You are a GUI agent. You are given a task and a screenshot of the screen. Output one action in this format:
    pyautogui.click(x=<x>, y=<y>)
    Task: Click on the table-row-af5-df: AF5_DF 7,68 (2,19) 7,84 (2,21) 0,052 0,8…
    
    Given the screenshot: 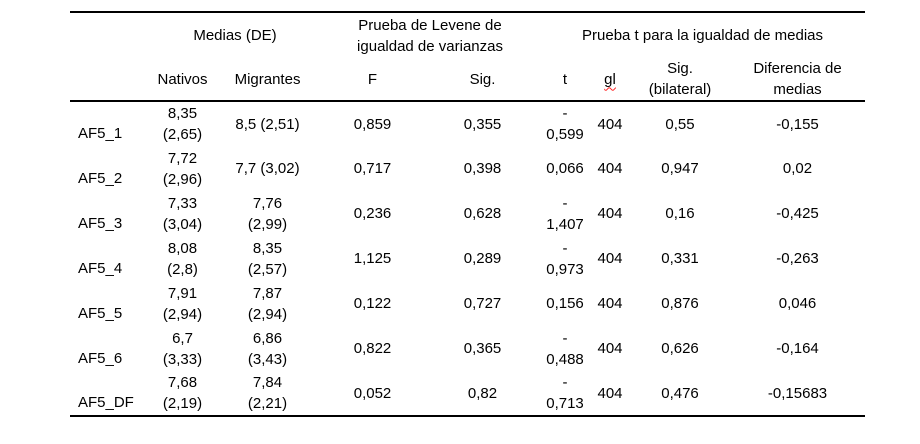 What is the action you would take?
    pyautogui.click(x=467, y=393)
    